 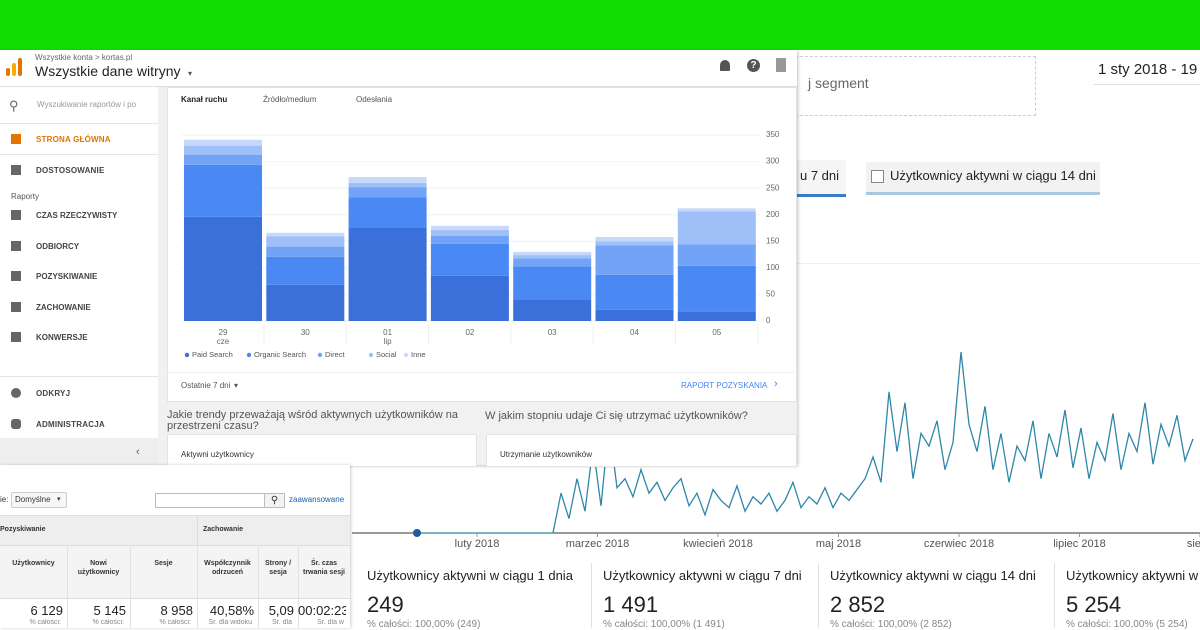 What do you see at coordinates (33, 563) in the screenshot?
I see `col-header: Użytkownicy` at bounding box center [33, 563].